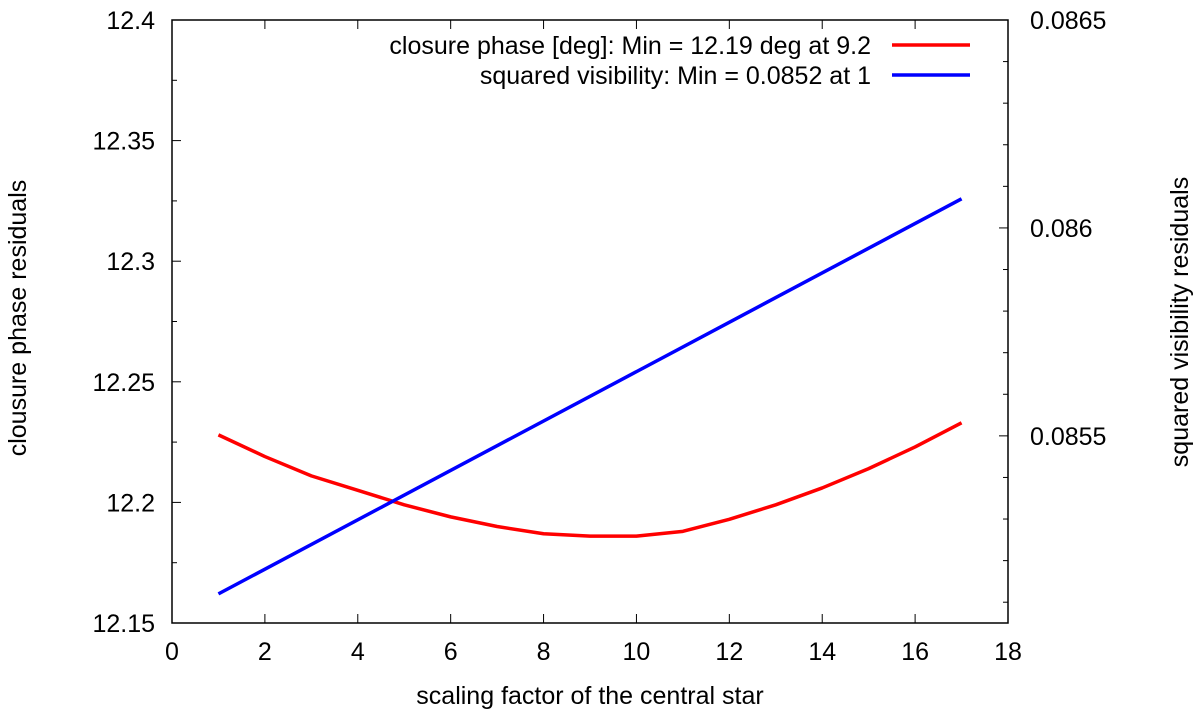 This screenshot has height=716, width=1200. I want to click on x-tick-label: 6, so click(451, 652).